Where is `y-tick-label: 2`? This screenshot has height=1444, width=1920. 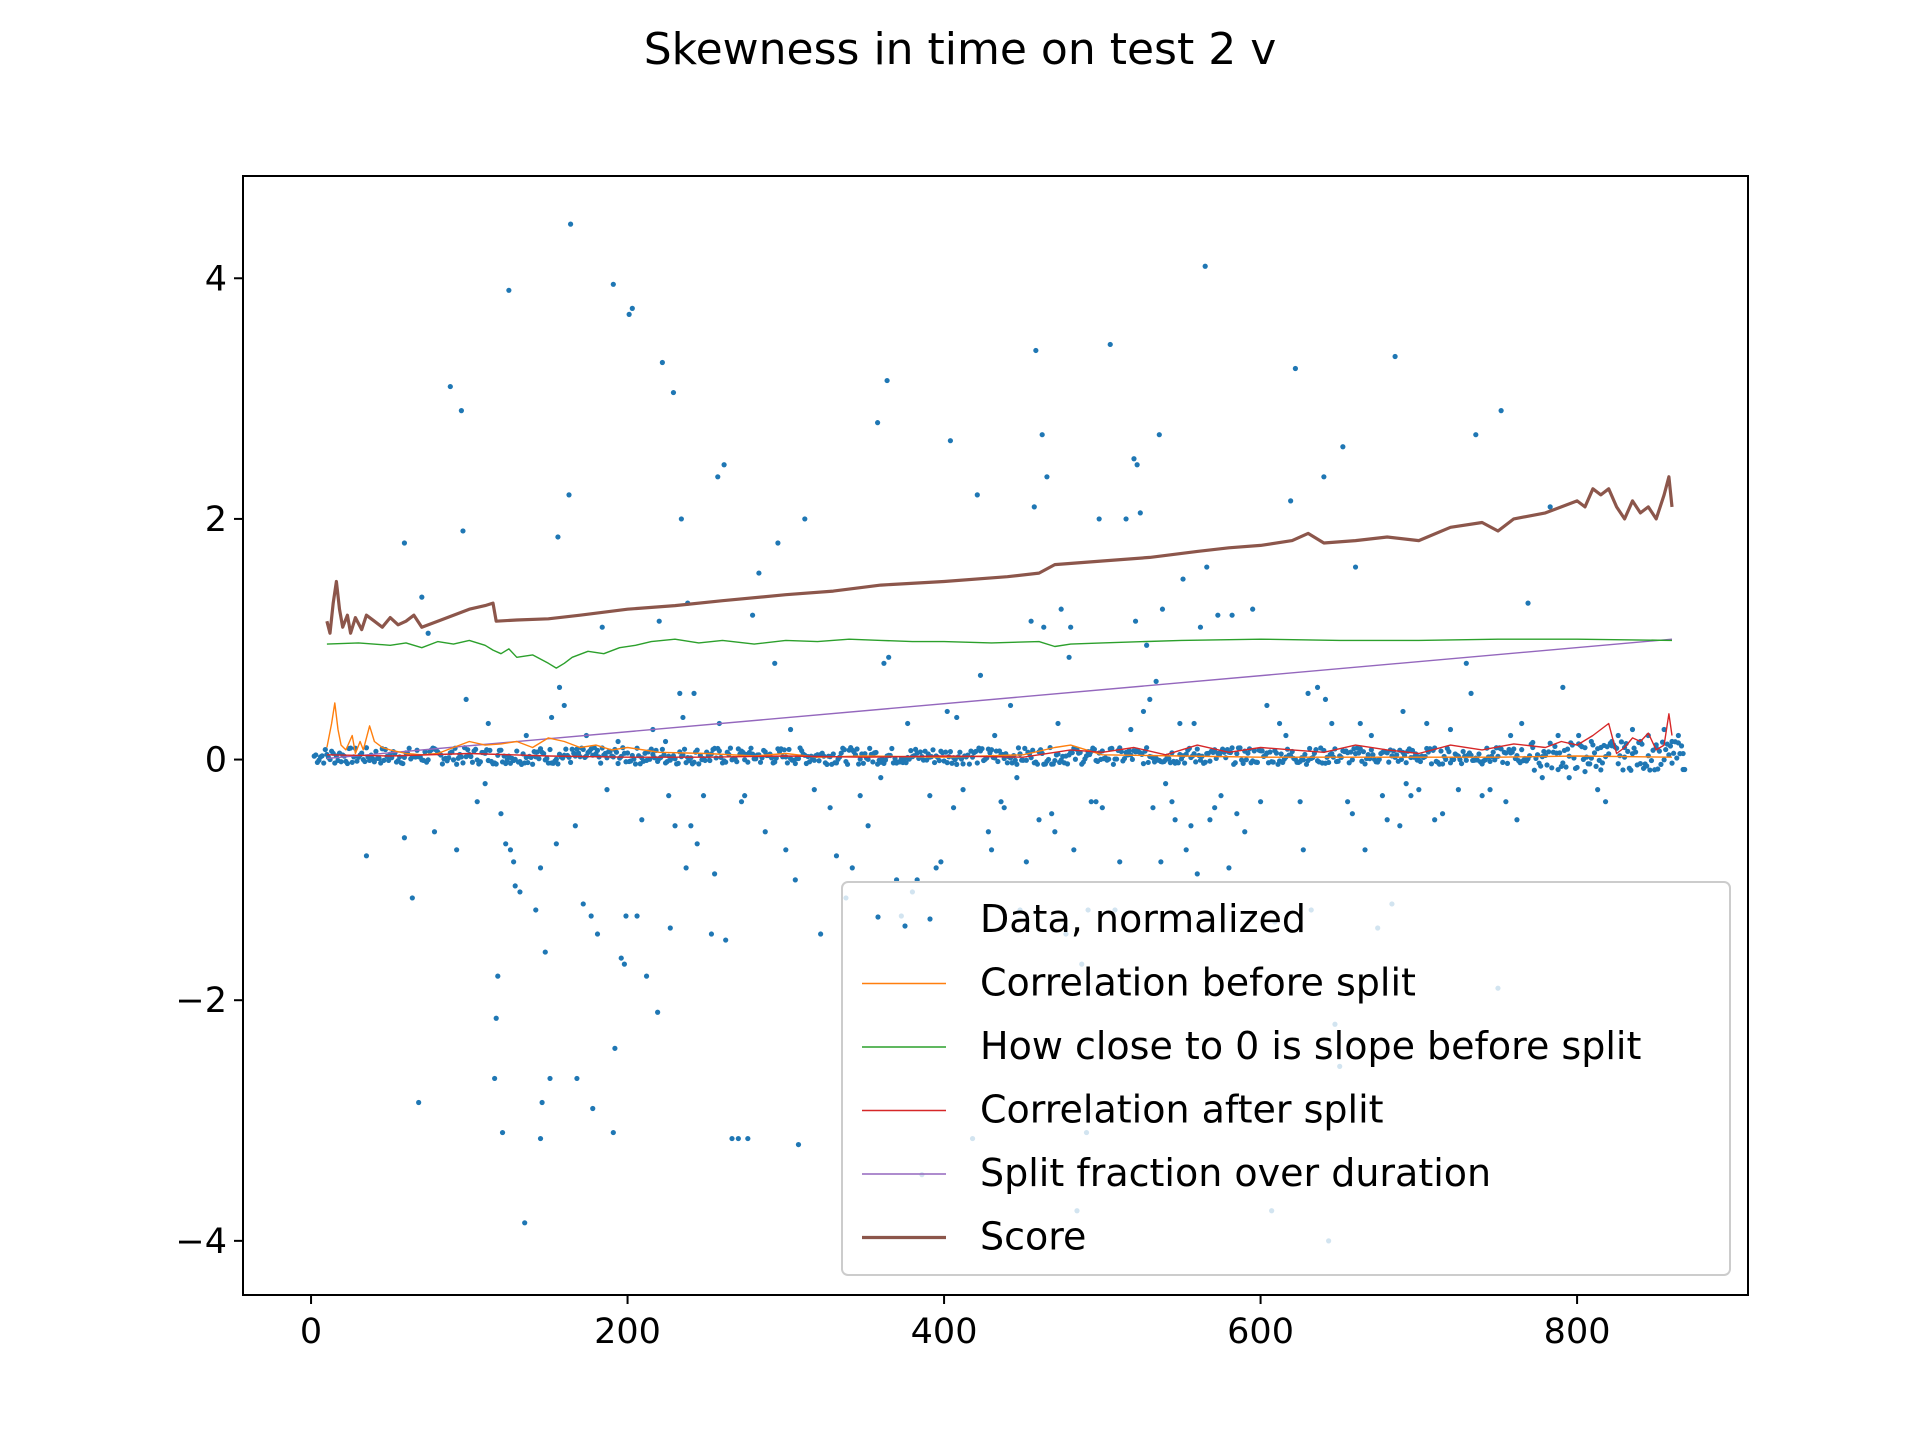 y-tick-label: 2 is located at coordinates (216, 520).